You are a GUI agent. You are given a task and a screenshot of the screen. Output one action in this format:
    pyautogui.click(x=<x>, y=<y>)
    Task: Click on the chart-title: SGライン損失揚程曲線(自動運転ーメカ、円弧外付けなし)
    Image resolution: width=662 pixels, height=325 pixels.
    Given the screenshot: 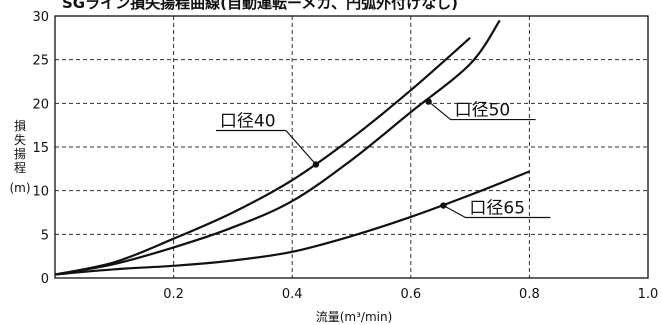 What is the action you would take?
    pyautogui.click(x=260, y=6)
    